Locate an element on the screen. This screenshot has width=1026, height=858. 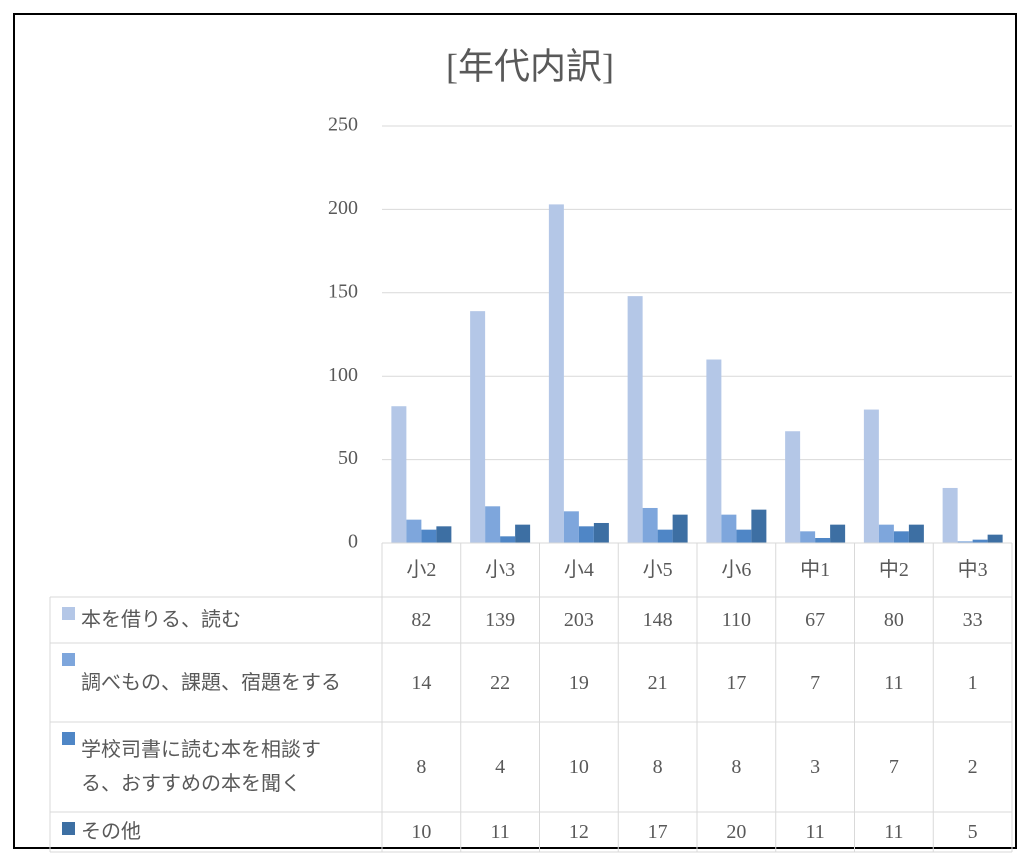
y-tick-label: 0 is located at coordinates (353, 542).